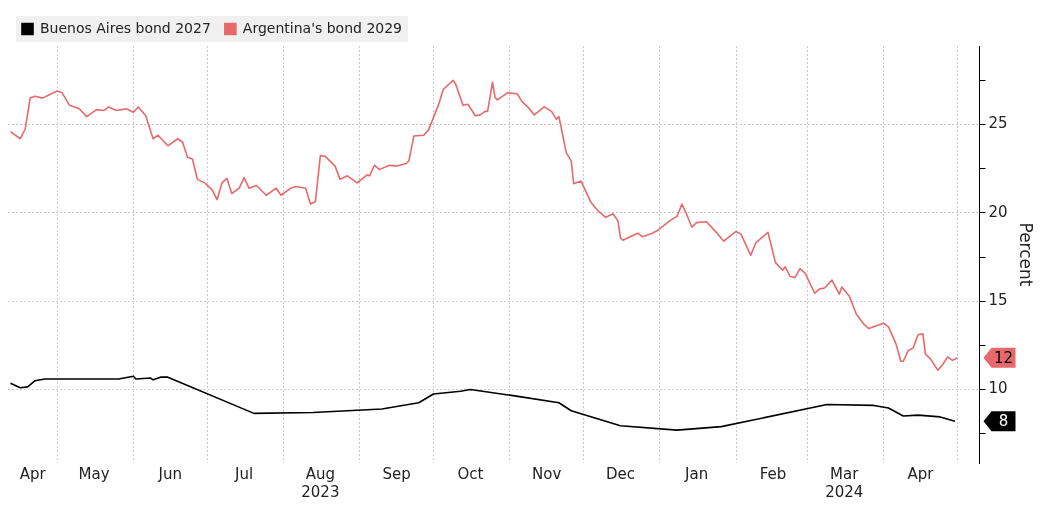 This screenshot has width=1047, height=513. I want to click on y2-axis-title: Percent, so click(1026, 254).